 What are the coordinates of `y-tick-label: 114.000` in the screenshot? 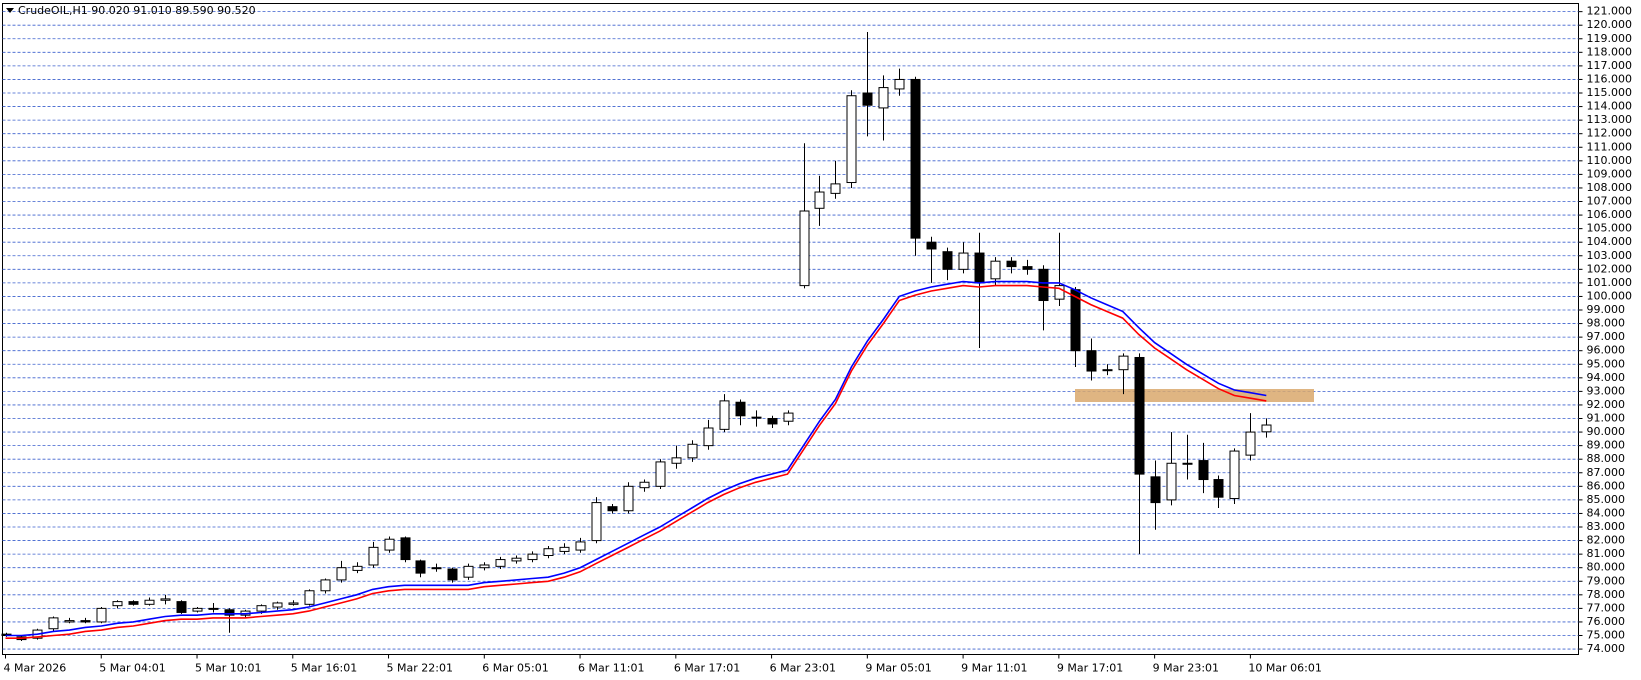 It's located at (1610, 106).